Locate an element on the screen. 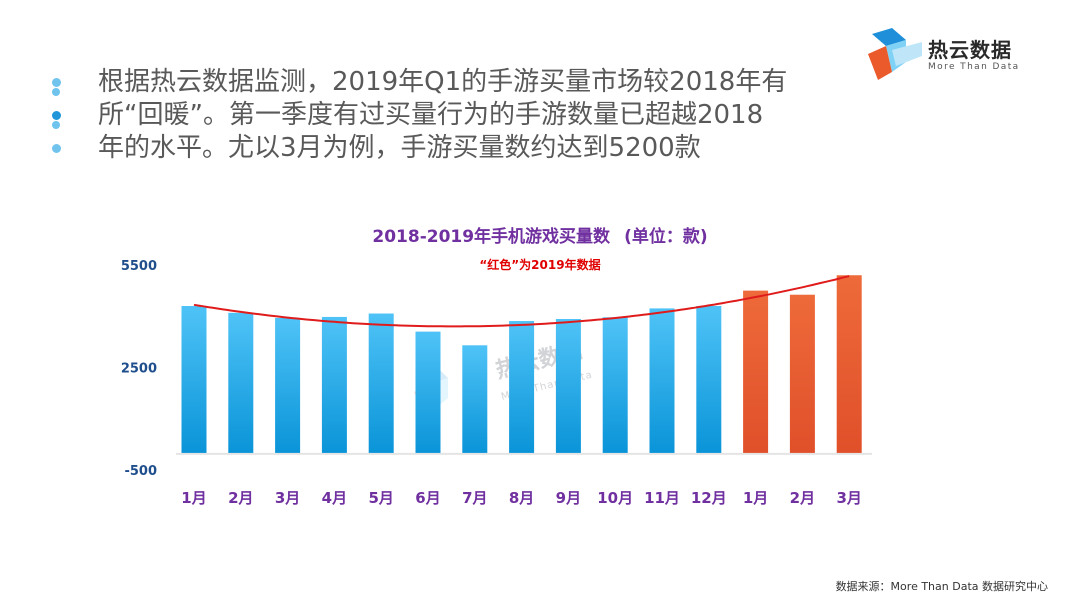  bullet-text: 所“回暖”。第一季度有过买量行为的手游数量已超越2018 is located at coordinates (431, 115).